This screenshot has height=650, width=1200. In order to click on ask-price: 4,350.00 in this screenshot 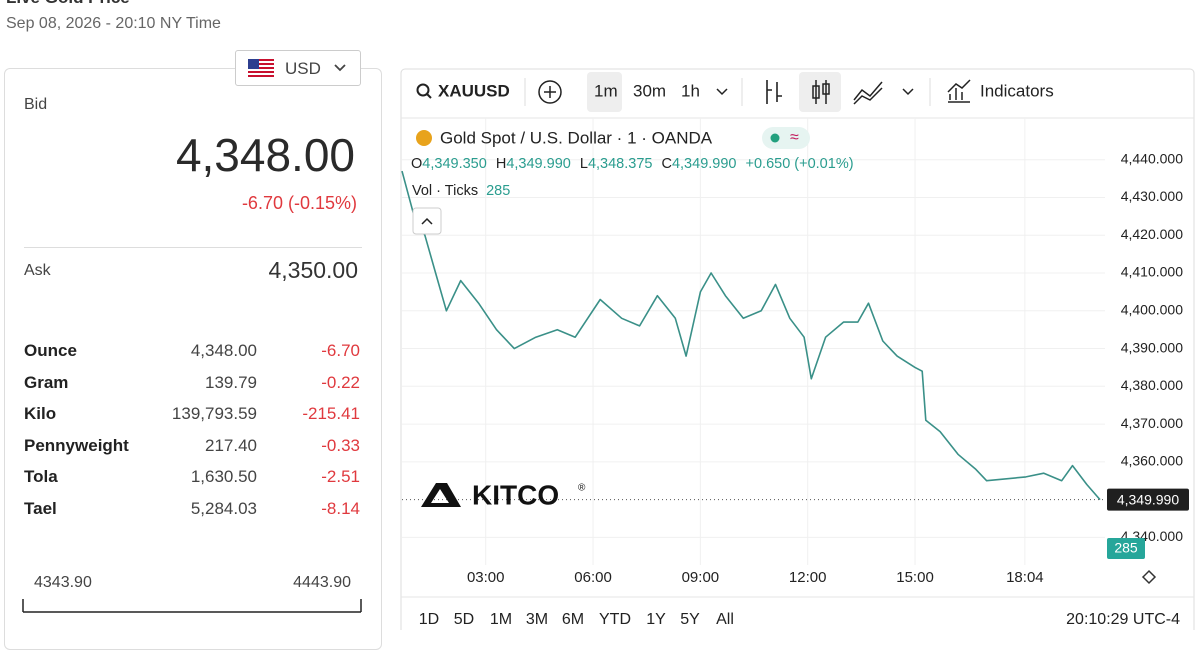, I will do `click(313, 270)`.